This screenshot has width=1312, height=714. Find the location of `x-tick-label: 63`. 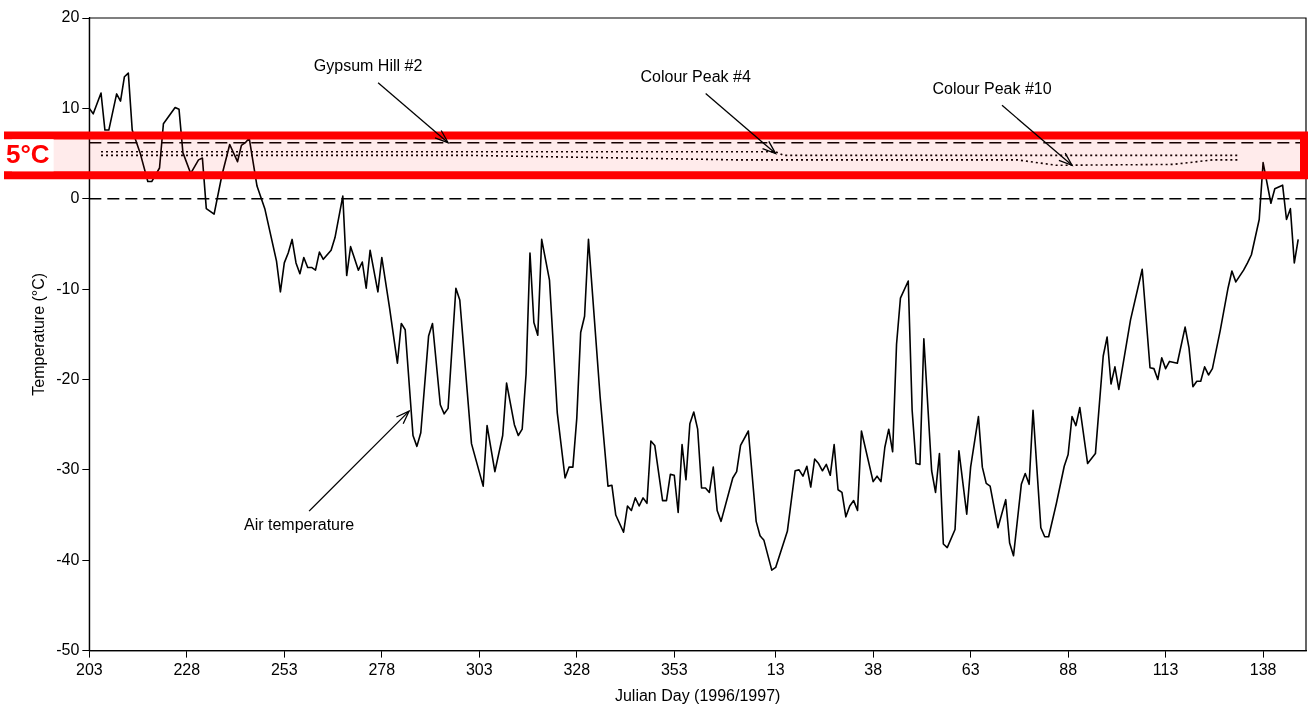

x-tick-label: 63 is located at coordinates (970, 669).